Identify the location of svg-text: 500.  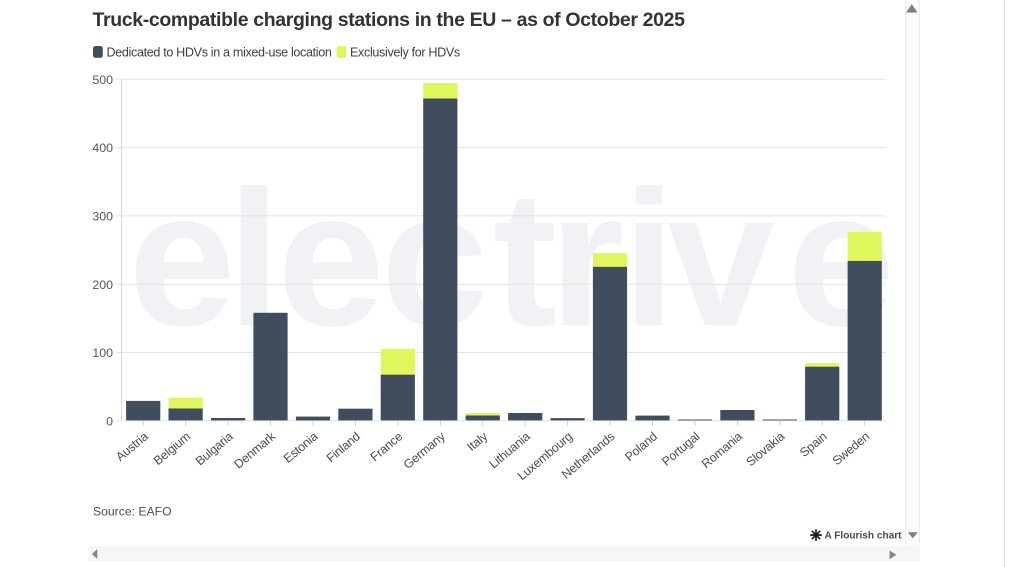
(102, 80).